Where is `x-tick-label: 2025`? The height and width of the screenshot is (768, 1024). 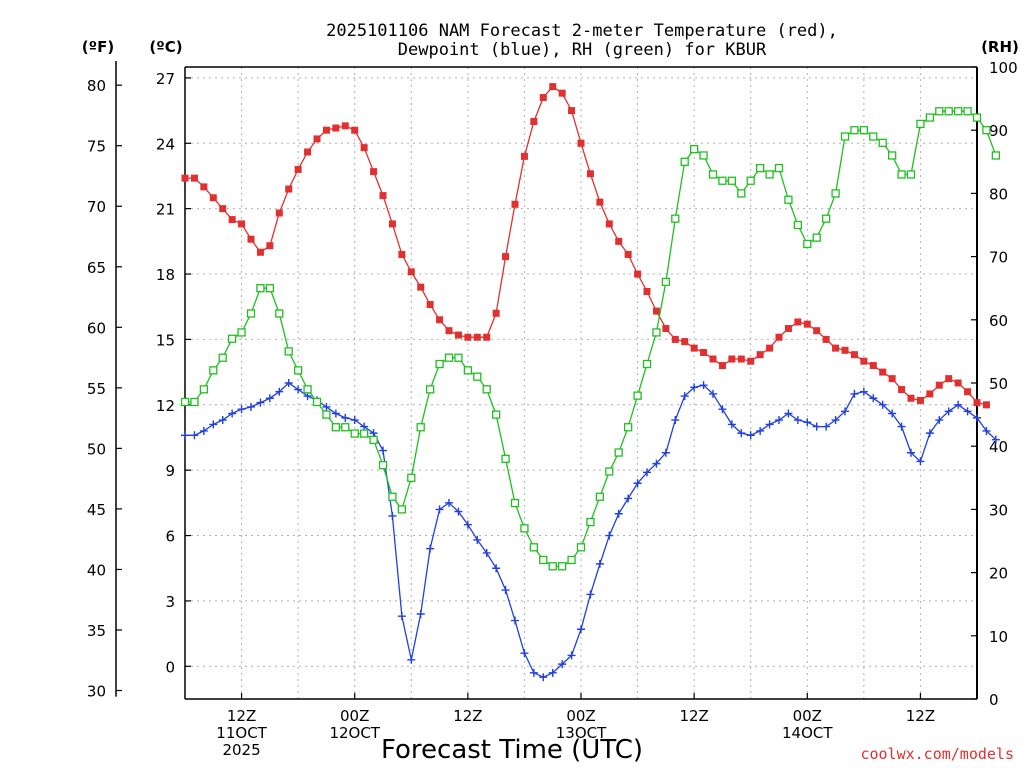 x-tick-label: 2025 is located at coordinates (241, 750).